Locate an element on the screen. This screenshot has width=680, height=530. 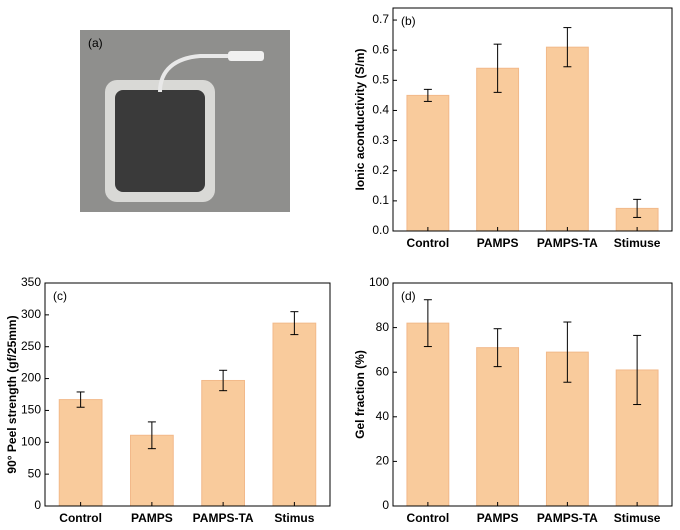
y-tick-label: 0.5 is located at coordinates (380, 79).